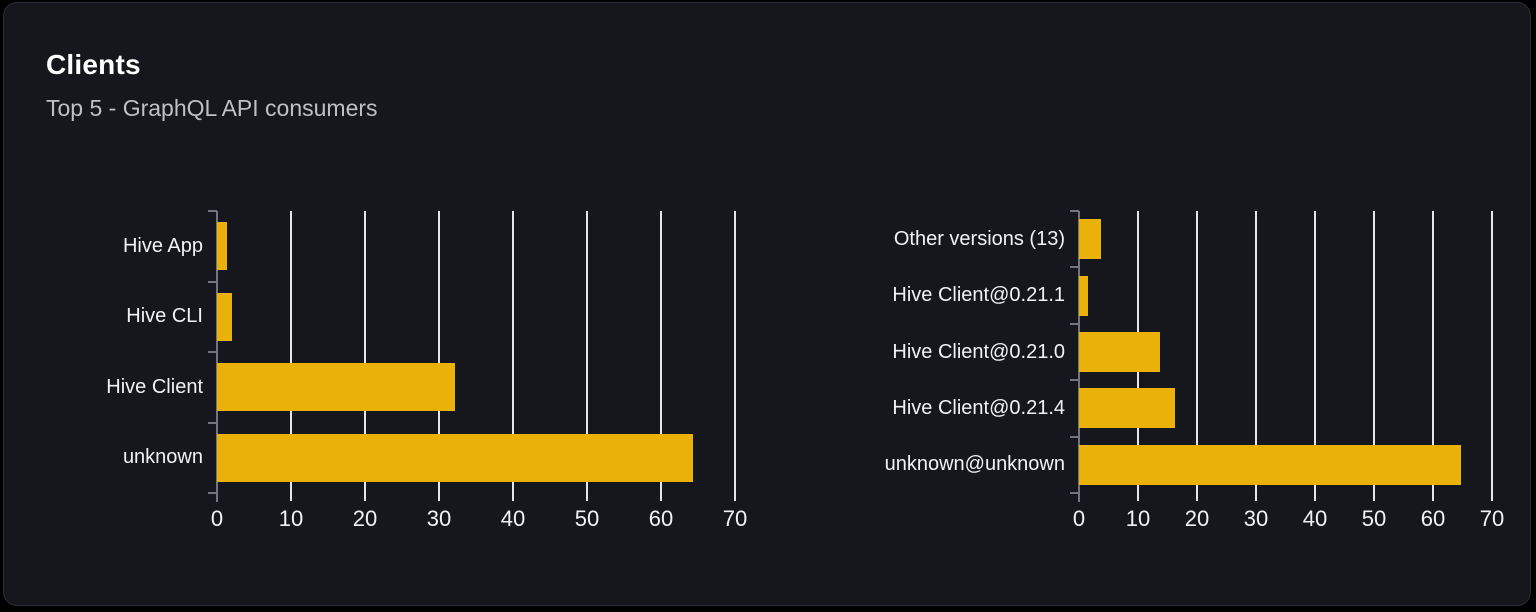 This screenshot has width=1536, height=612. Describe the element at coordinates (978, 351) in the screenshot. I see `category-label-hive-client-0-21-0: Hive Client@0.21.0` at that location.